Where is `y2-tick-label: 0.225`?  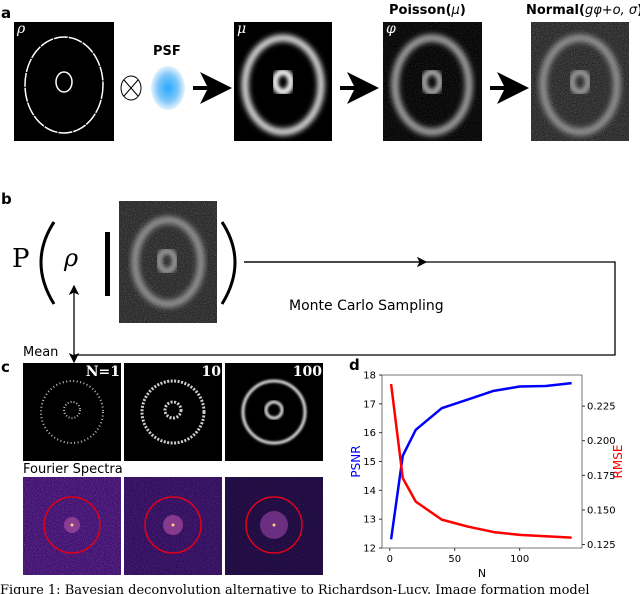
y2-tick-label: 0.225 is located at coordinates (601, 407).